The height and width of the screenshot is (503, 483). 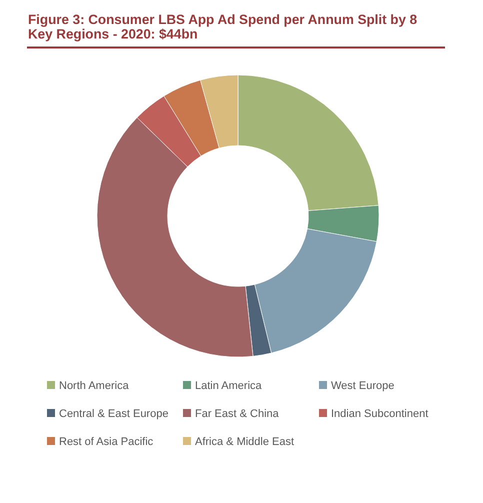 I want to click on legend-label: Central & East Europe, so click(x=113, y=414).